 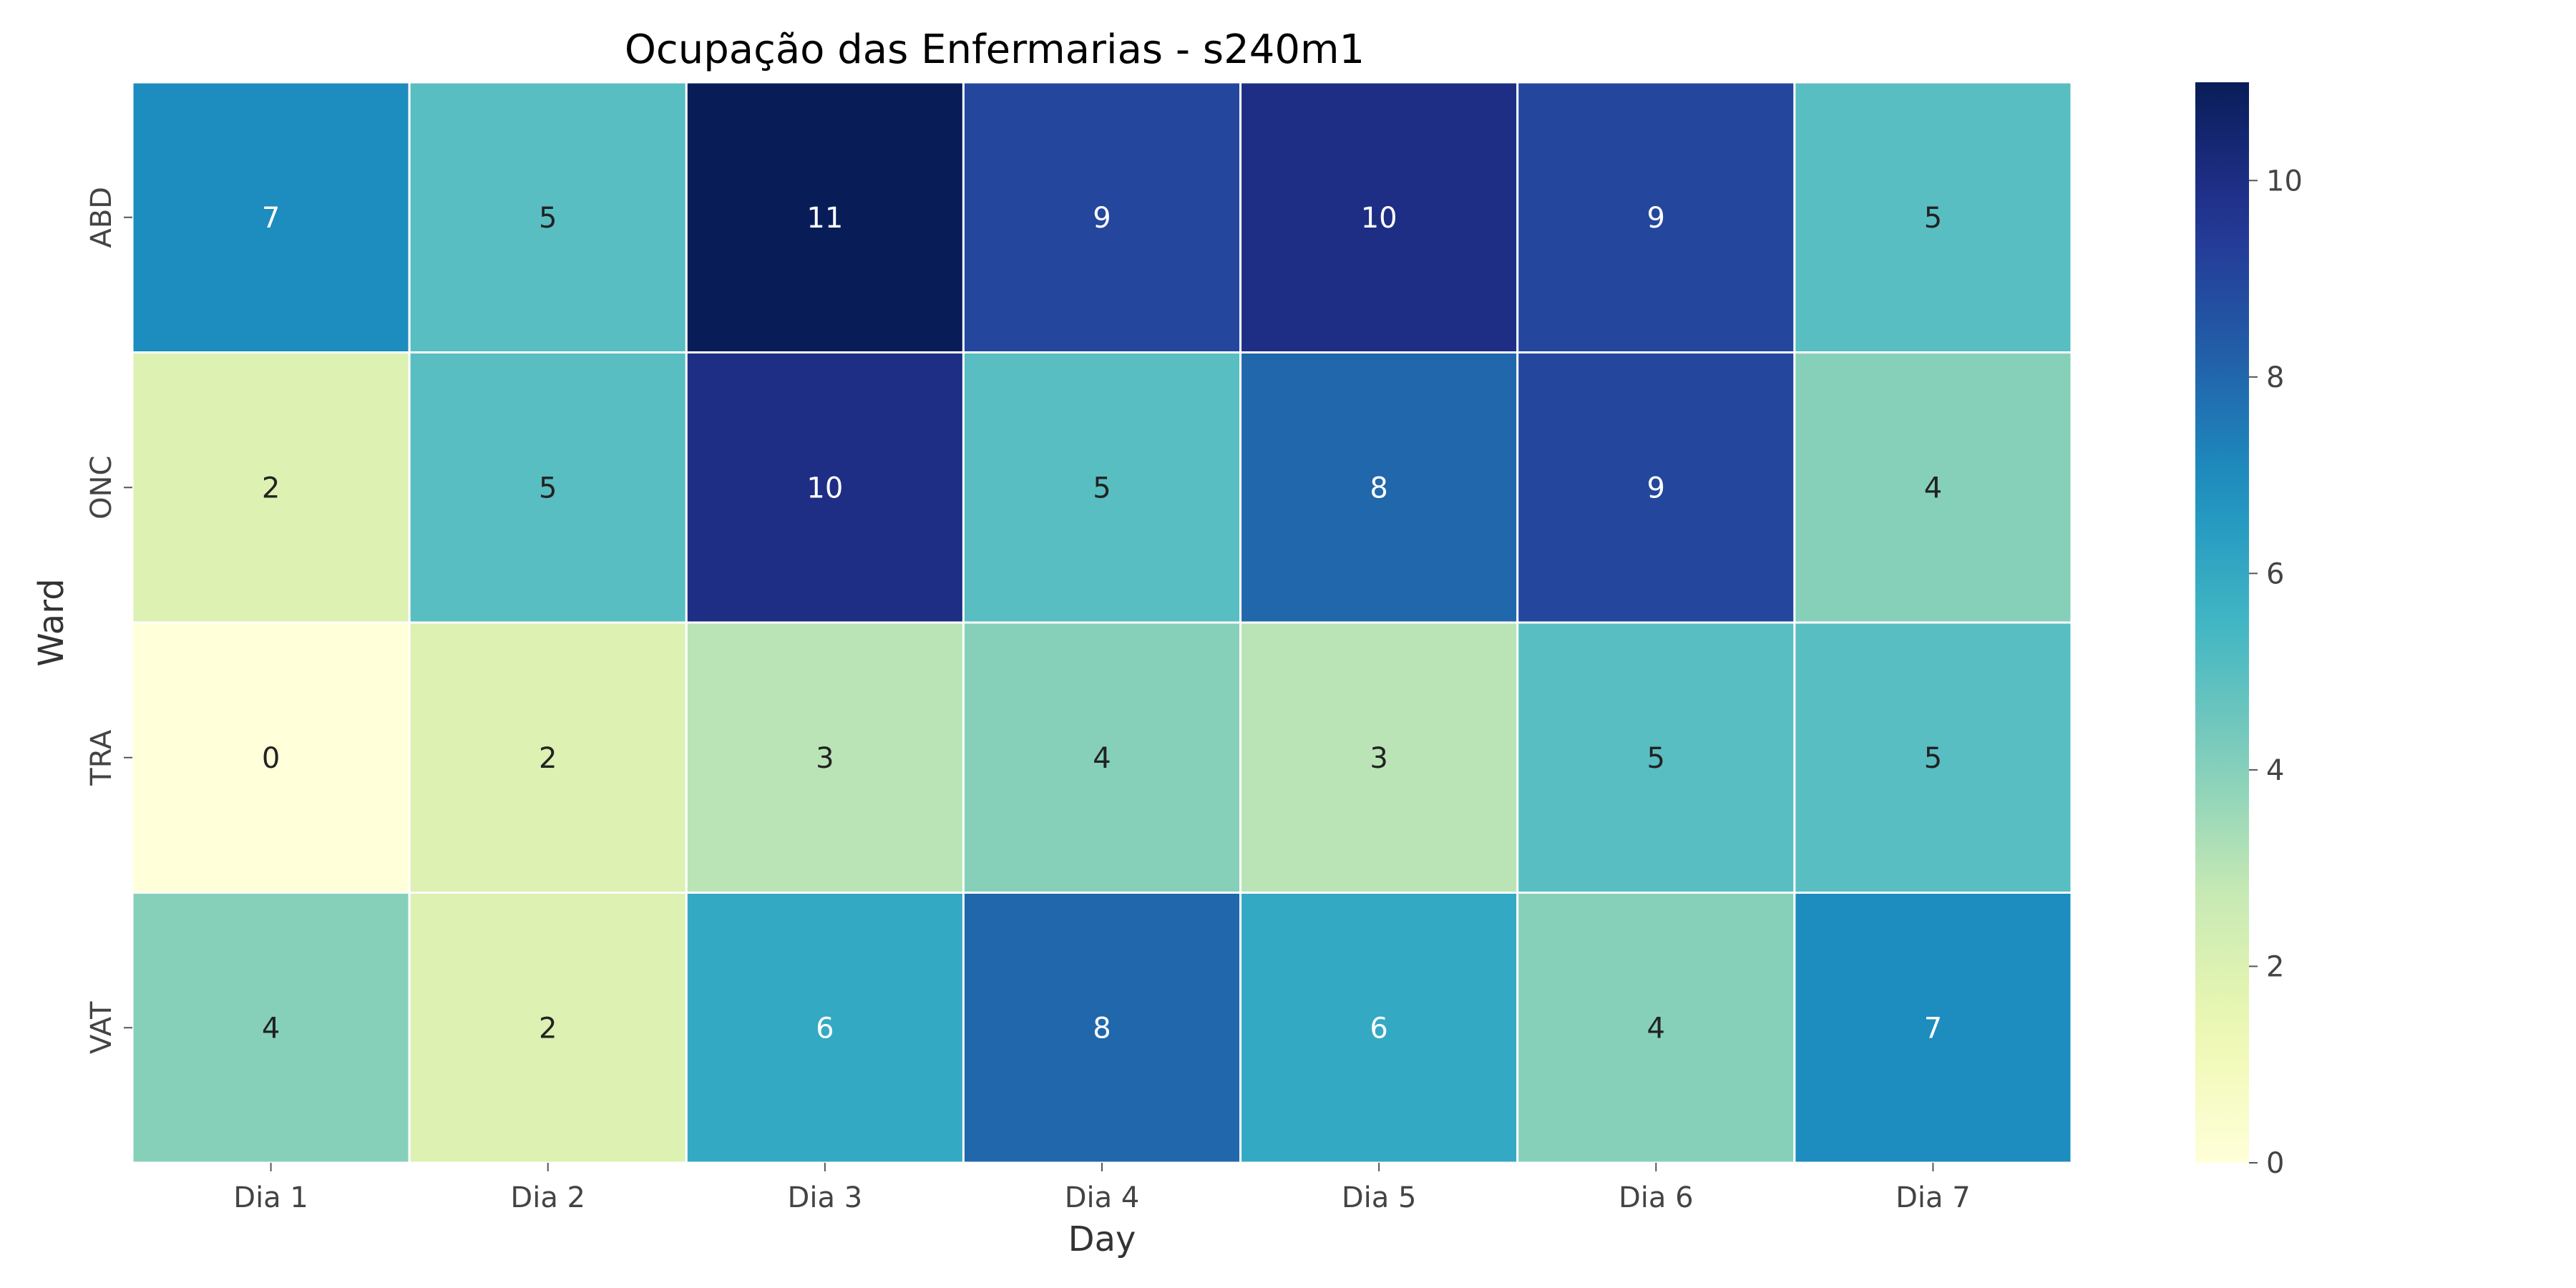 What do you see at coordinates (51, 622) in the screenshot?
I see `y-axis-label: Ward` at bounding box center [51, 622].